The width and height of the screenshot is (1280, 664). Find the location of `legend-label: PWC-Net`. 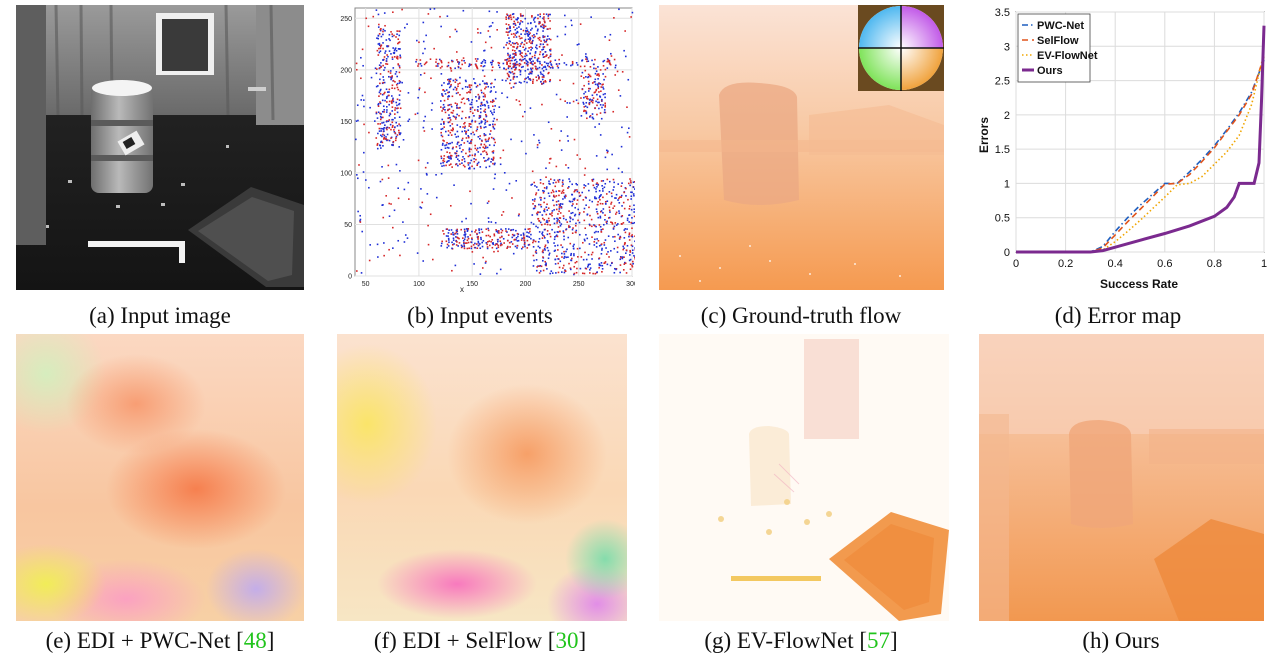

legend-label: PWC-Net is located at coordinates (1060, 26).